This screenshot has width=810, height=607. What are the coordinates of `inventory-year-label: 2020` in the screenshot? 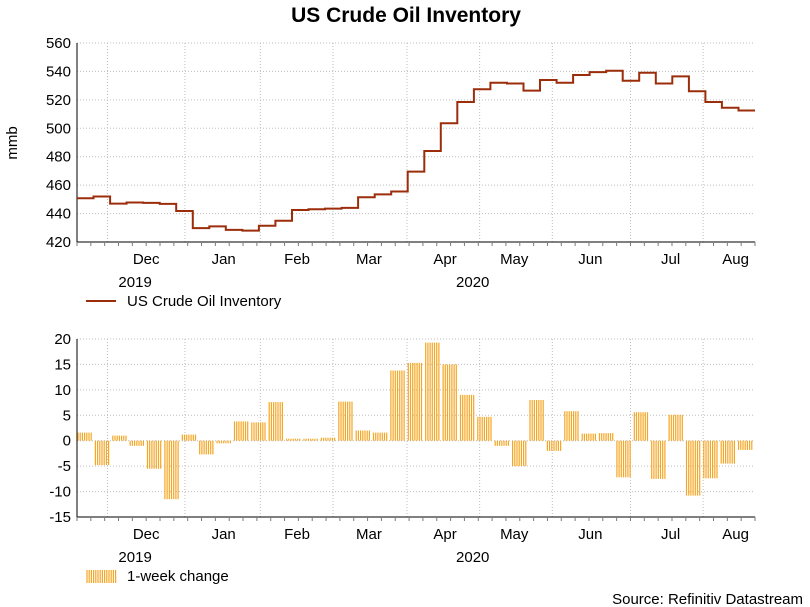 It's located at (472, 282).